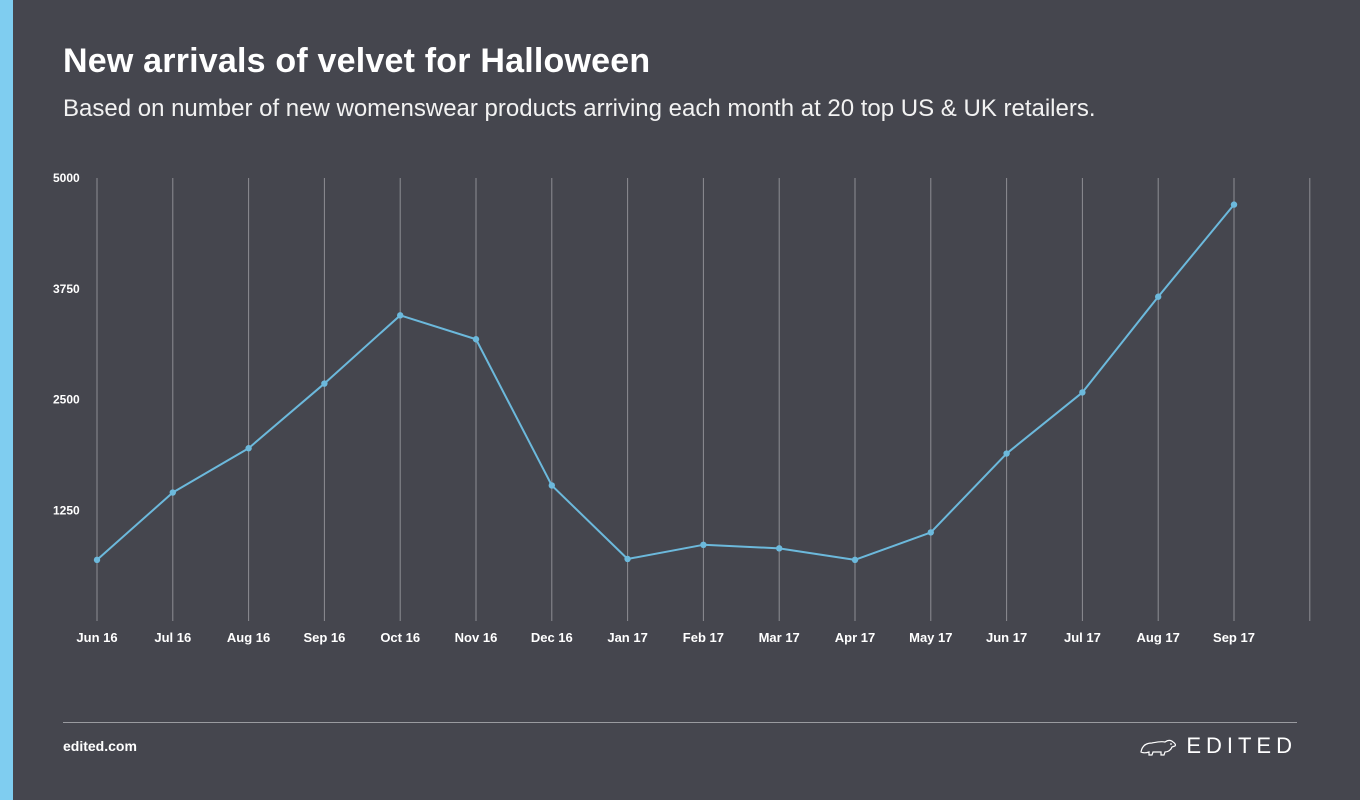 The height and width of the screenshot is (800, 1360). What do you see at coordinates (324, 637) in the screenshot?
I see `x-tick-label: Sep 16` at bounding box center [324, 637].